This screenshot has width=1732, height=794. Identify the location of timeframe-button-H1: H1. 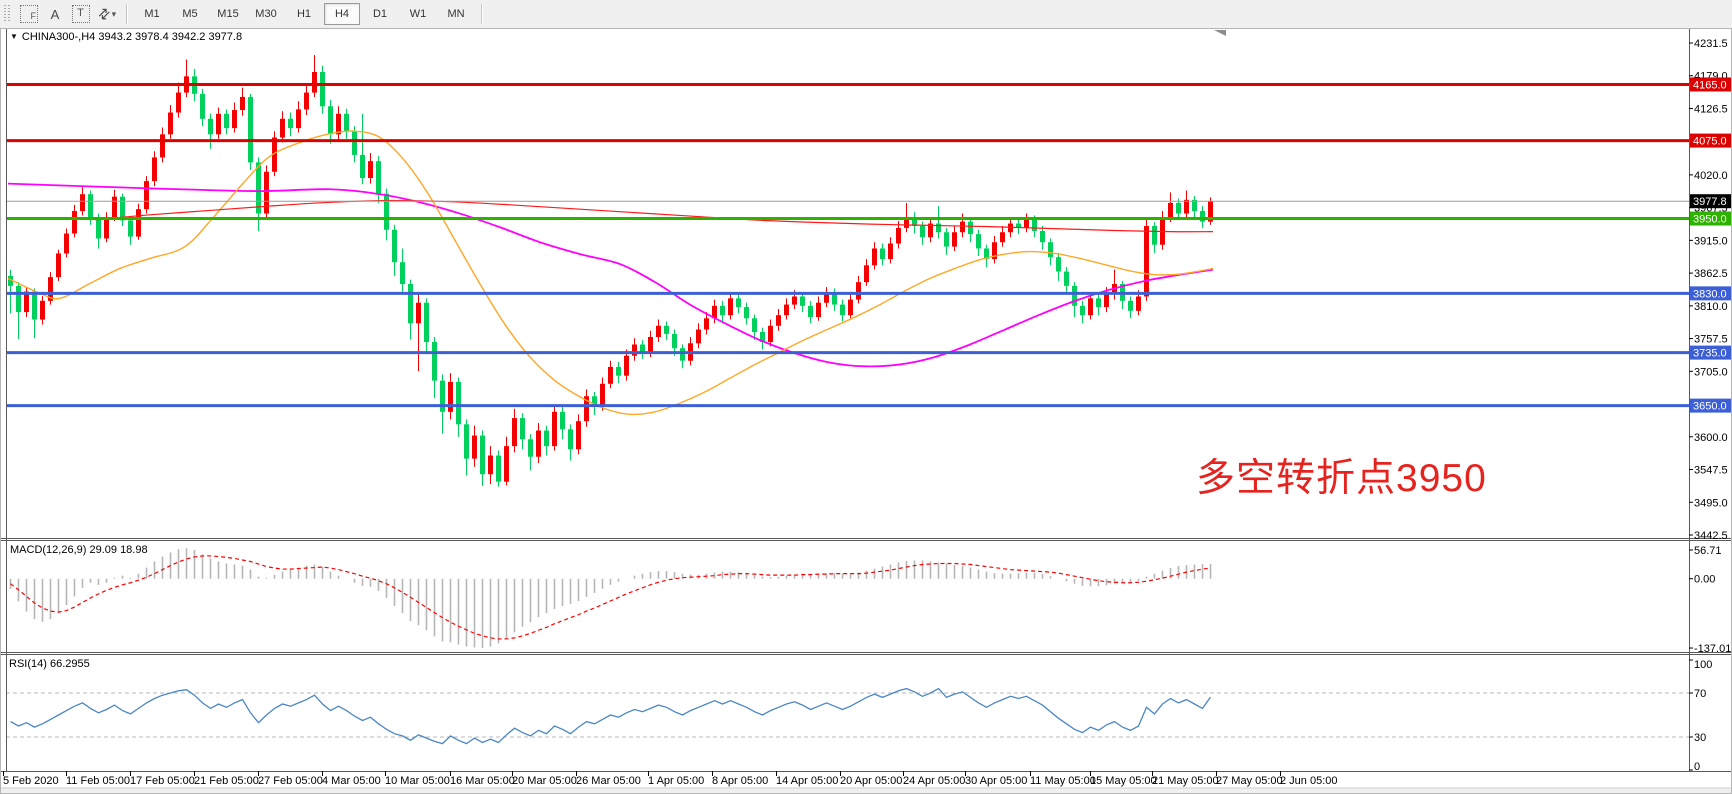
(304, 14).